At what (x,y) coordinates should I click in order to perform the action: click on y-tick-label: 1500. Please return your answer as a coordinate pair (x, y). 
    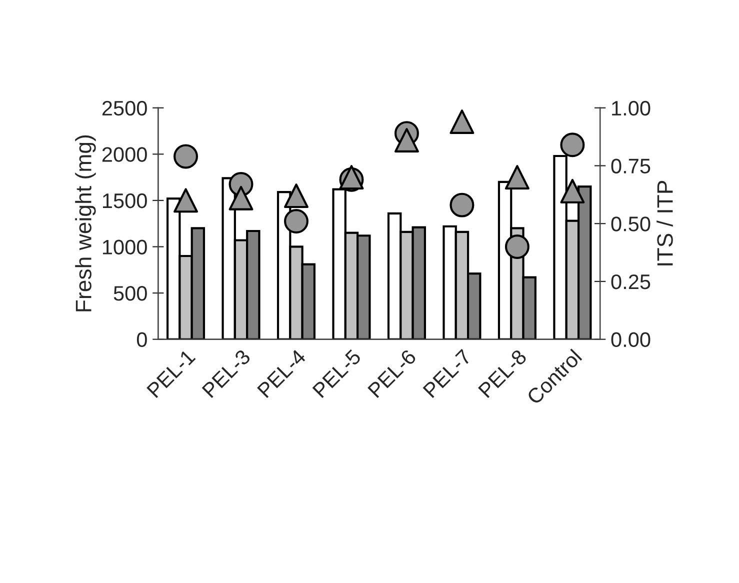
    Looking at the image, I should click on (124, 200).